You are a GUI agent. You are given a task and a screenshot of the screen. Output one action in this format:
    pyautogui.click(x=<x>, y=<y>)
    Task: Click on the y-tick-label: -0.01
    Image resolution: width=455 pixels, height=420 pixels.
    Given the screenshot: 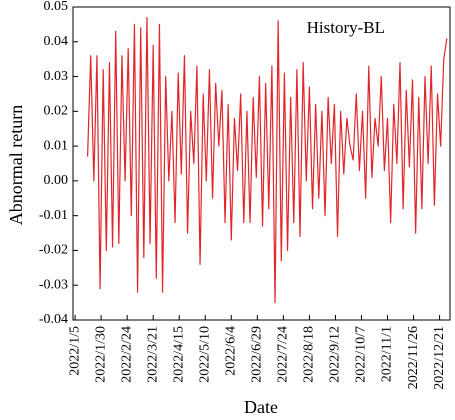 What is the action you would take?
    pyautogui.click(x=53, y=215)
    